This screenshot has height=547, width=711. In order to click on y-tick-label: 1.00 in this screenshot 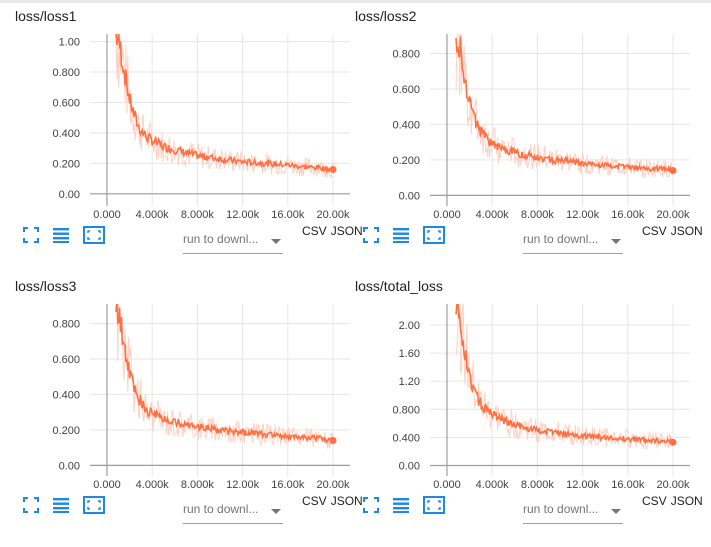, I will do `click(69, 43)`.